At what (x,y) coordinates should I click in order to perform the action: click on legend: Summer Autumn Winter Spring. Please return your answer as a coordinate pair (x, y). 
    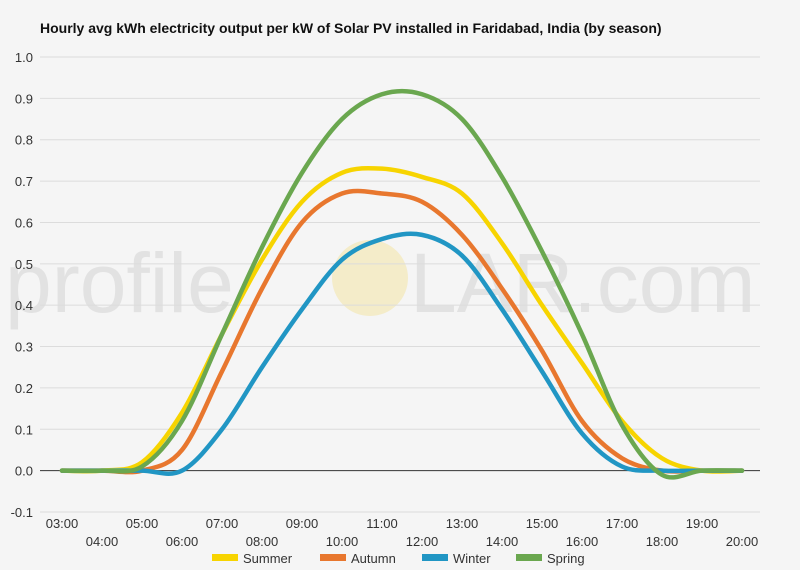
    Looking at the image, I should click on (398, 558).